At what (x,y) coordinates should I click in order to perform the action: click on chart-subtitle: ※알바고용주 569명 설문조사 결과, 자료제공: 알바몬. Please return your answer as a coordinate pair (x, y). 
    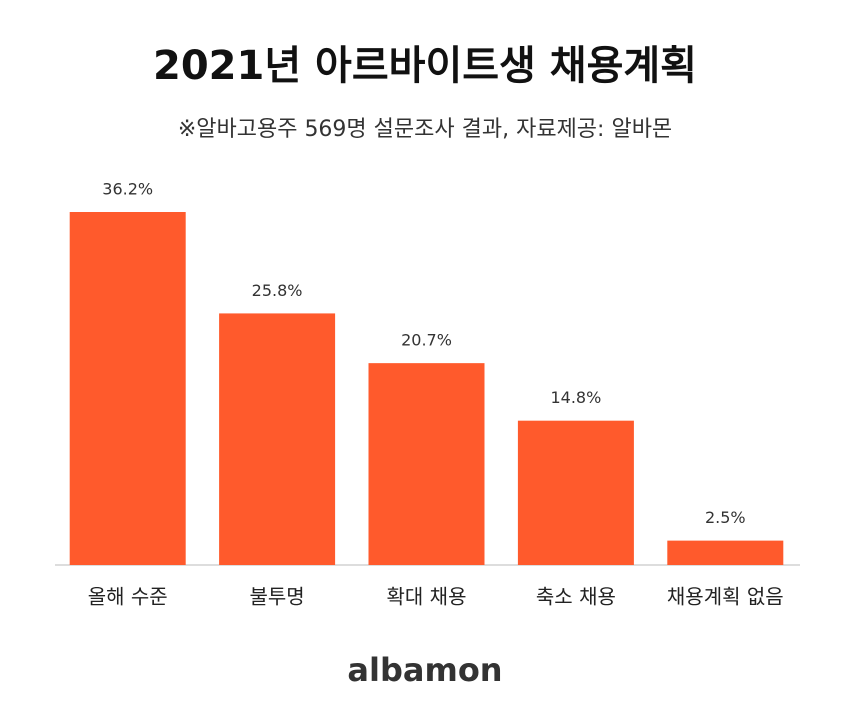
    Looking at the image, I should click on (425, 129).